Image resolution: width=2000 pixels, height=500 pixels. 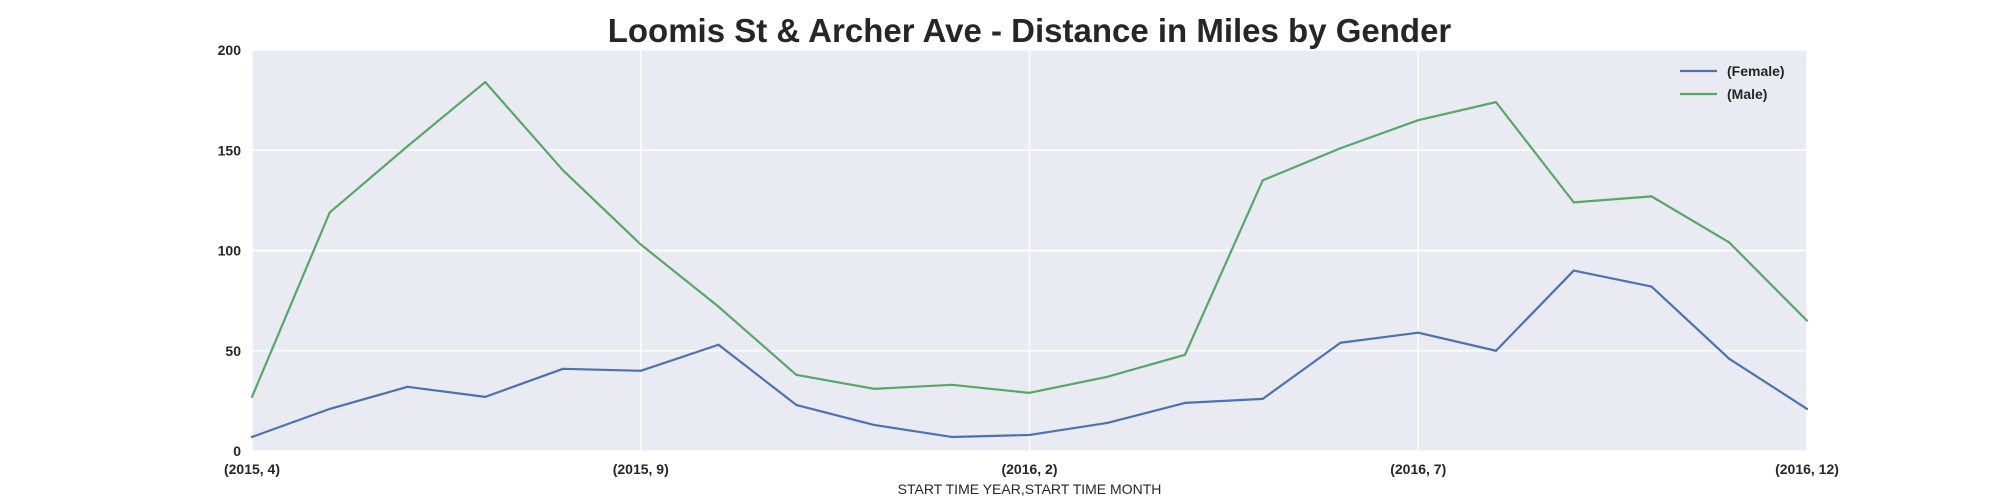 I want to click on legend: (Female) (Male), so click(x=1732, y=82).